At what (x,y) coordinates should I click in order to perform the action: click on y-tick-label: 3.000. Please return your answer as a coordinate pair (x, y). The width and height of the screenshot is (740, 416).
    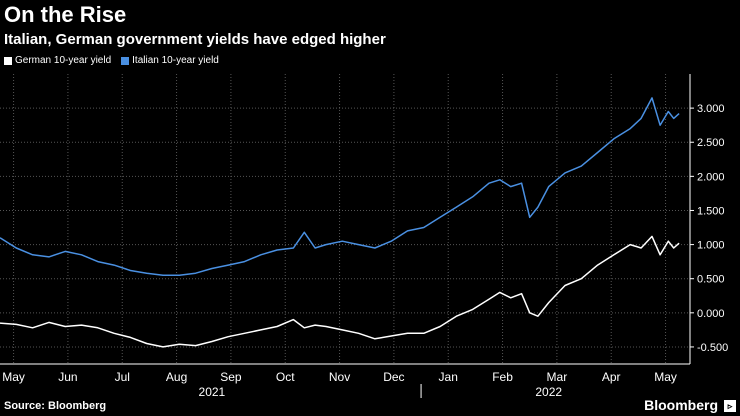
    Looking at the image, I should click on (711, 109).